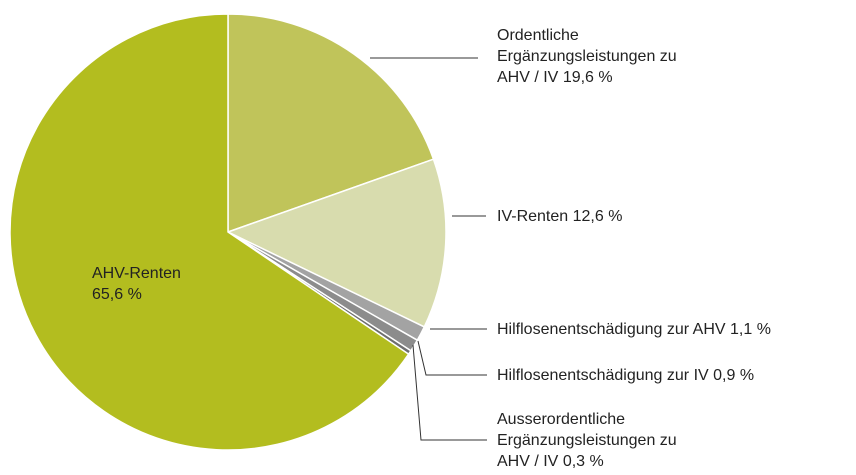 This screenshot has width=856, height=475. I want to click on value-label: 0,9 %, so click(734, 375).